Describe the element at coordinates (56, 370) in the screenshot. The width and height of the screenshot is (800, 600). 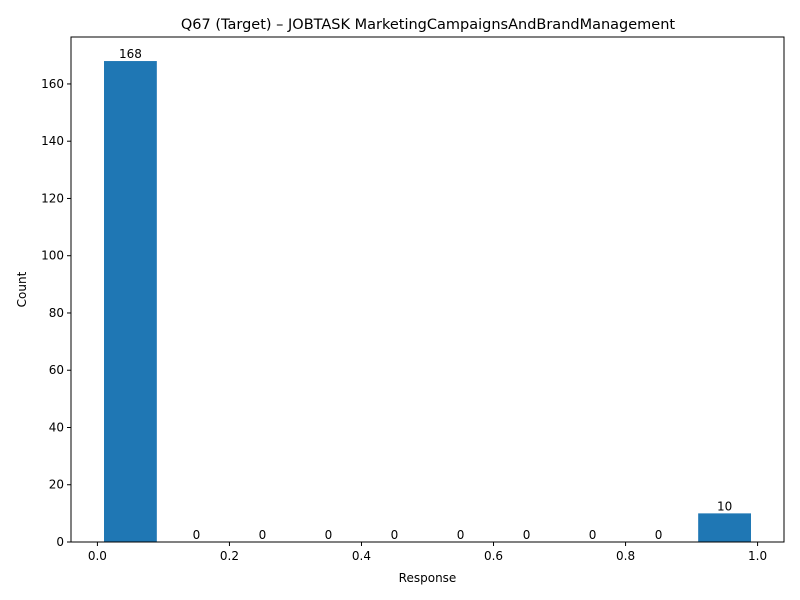
I see `y-tick-label: 60` at that location.